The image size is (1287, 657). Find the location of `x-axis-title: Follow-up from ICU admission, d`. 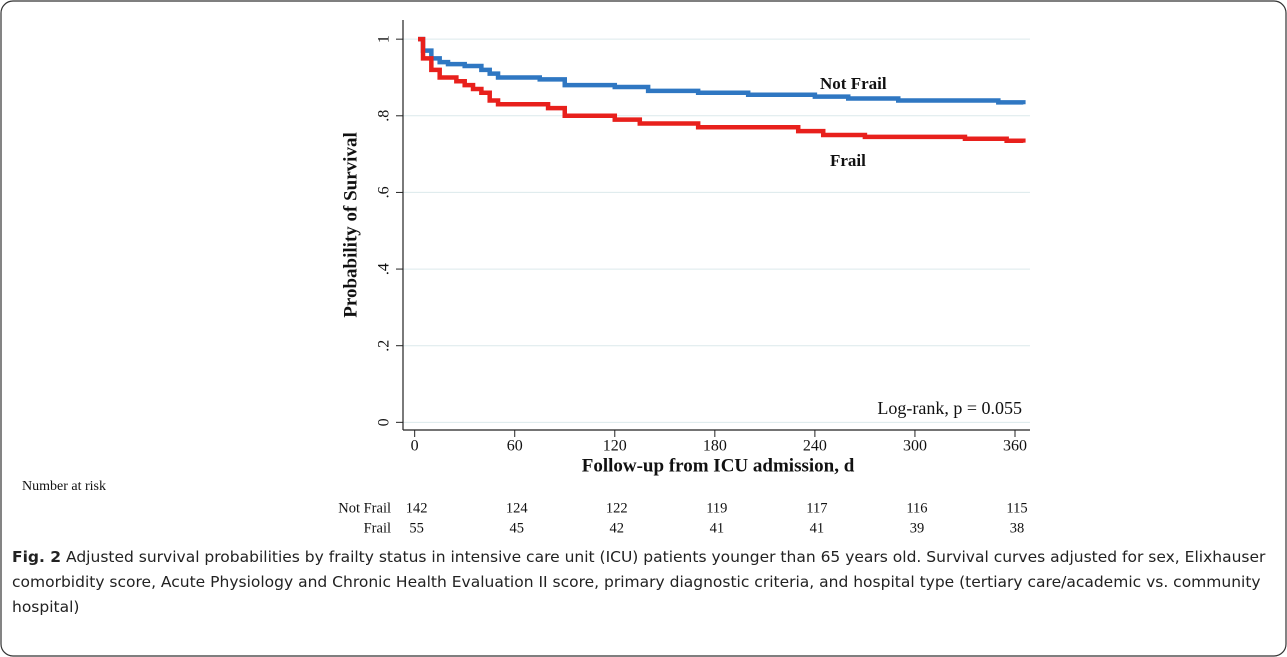

x-axis-title: Follow-up from ICU admission, d is located at coordinates (718, 465).